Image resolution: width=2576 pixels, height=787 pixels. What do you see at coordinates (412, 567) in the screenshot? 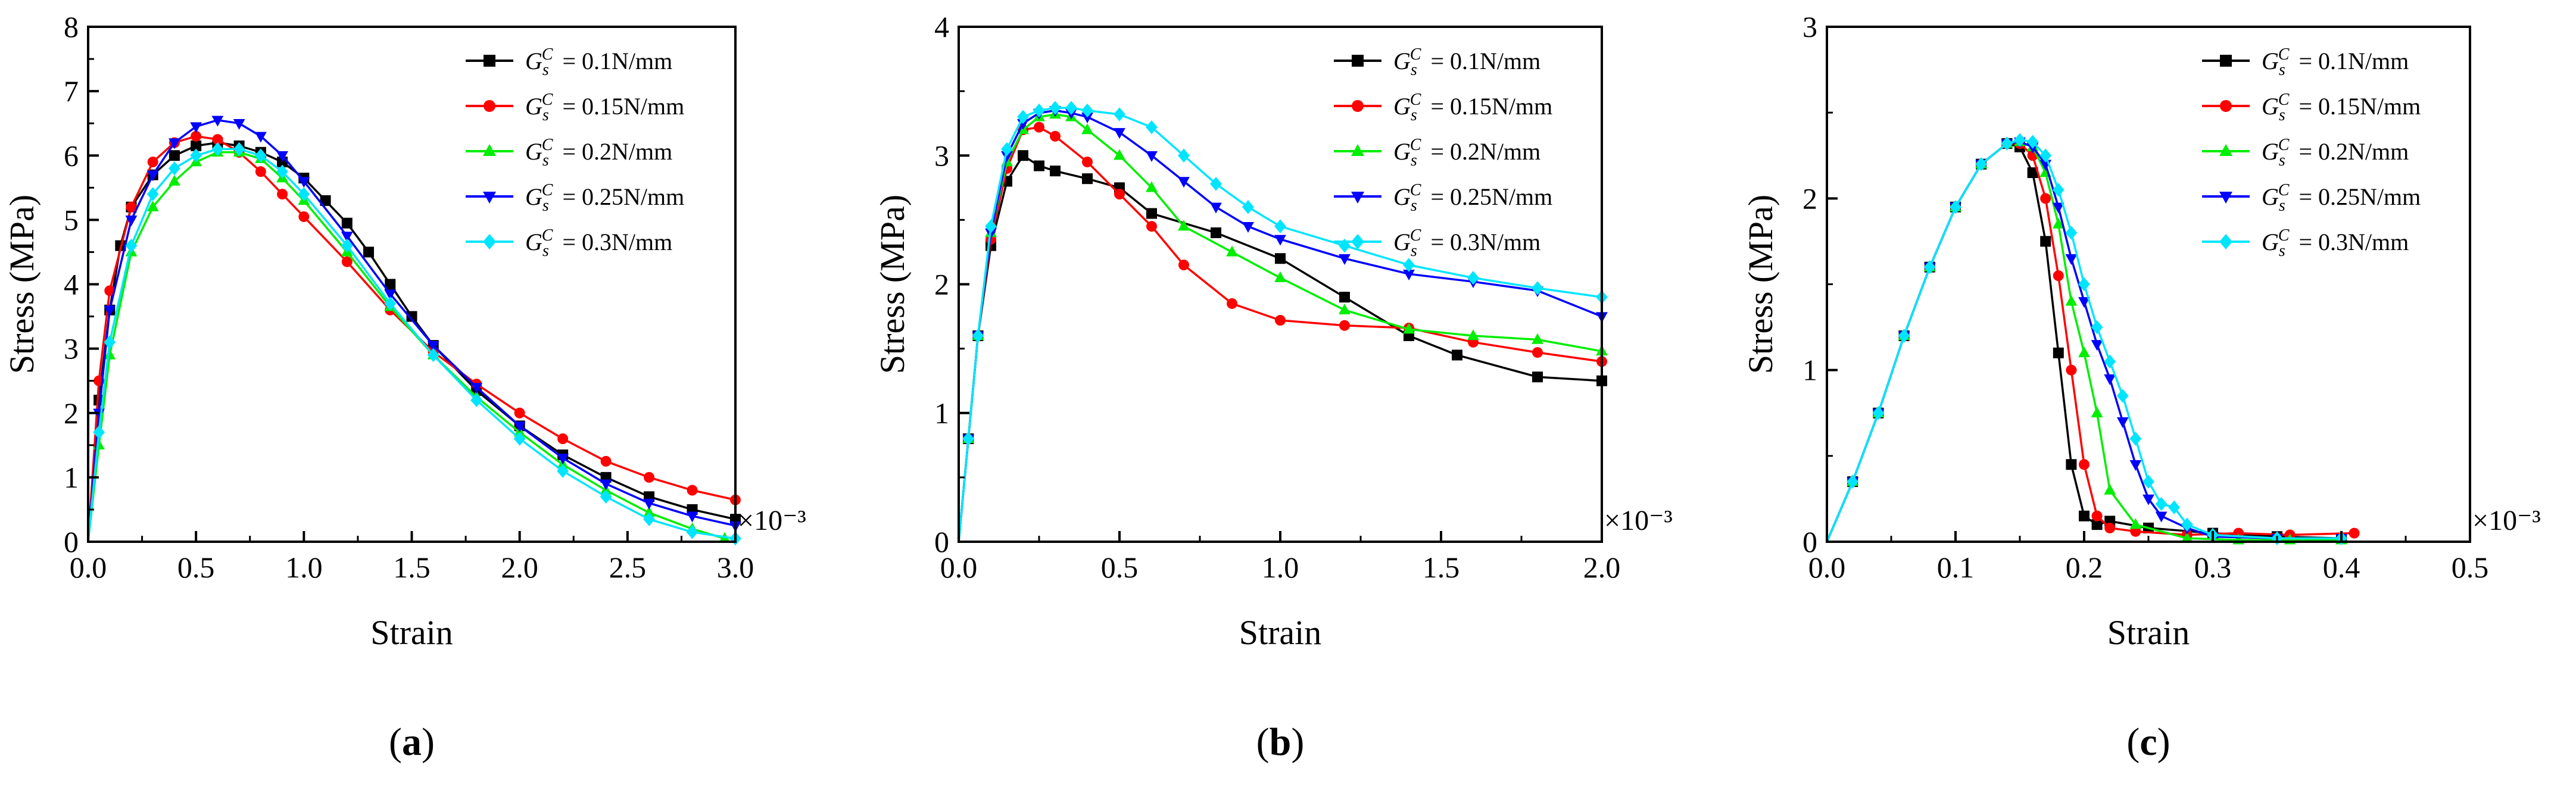
I see `x-tick-label: 1.5` at bounding box center [412, 567].